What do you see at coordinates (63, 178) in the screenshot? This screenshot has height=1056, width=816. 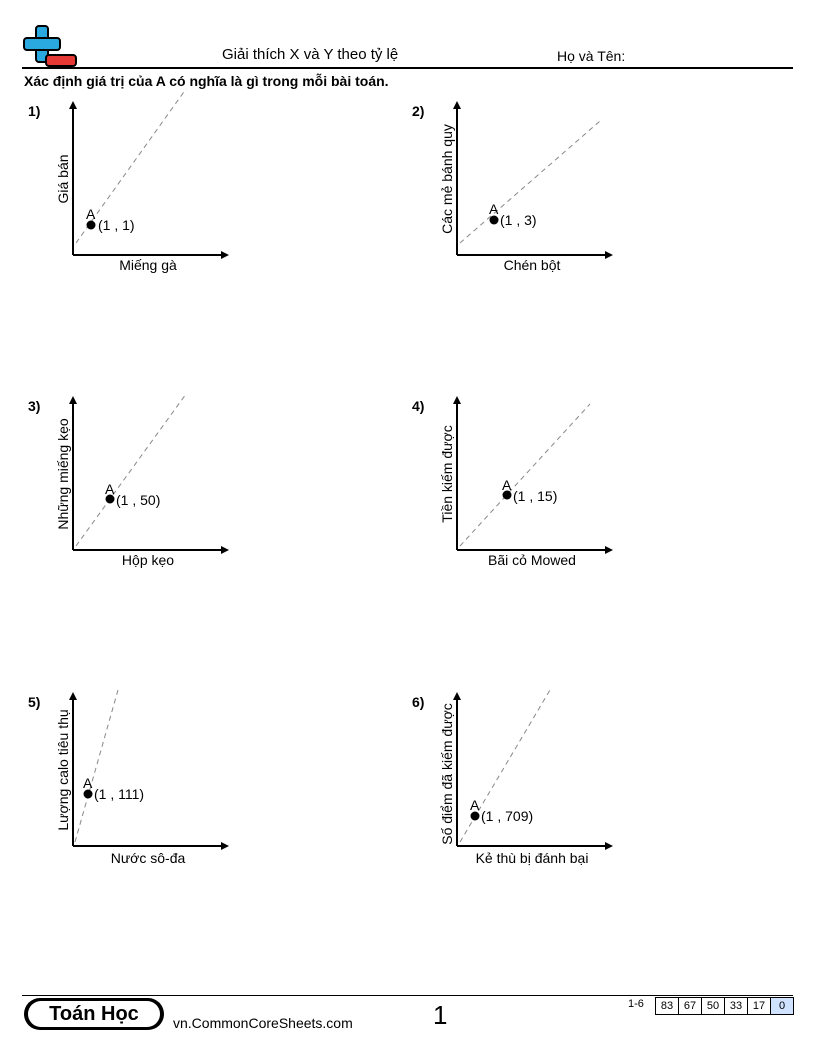 I see `y-axis-label: Giá bán` at bounding box center [63, 178].